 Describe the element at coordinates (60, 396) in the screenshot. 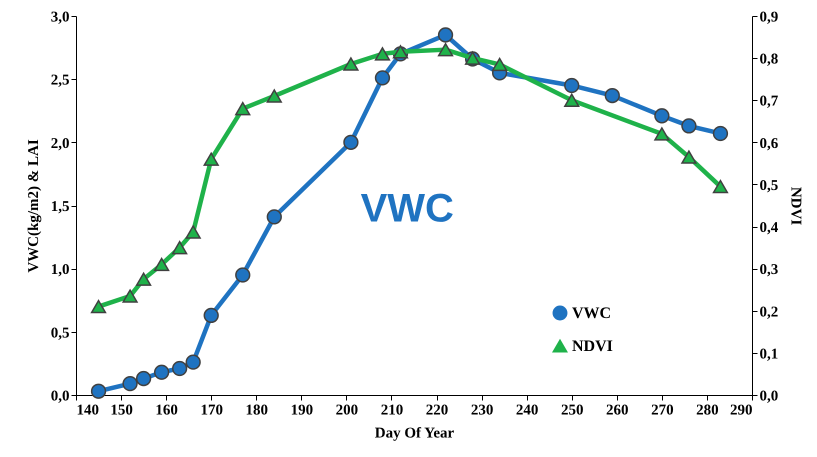

I see `y-tick-label: 0,0` at that location.